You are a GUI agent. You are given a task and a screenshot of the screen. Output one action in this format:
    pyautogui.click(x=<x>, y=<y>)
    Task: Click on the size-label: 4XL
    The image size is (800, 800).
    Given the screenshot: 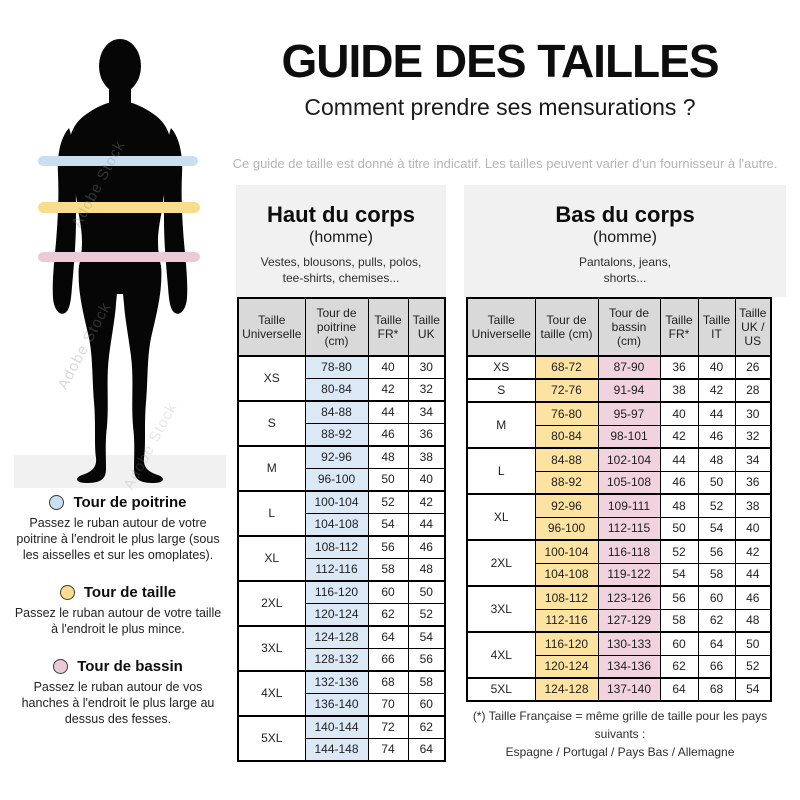 What is the action you would take?
    pyautogui.click(x=271, y=693)
    